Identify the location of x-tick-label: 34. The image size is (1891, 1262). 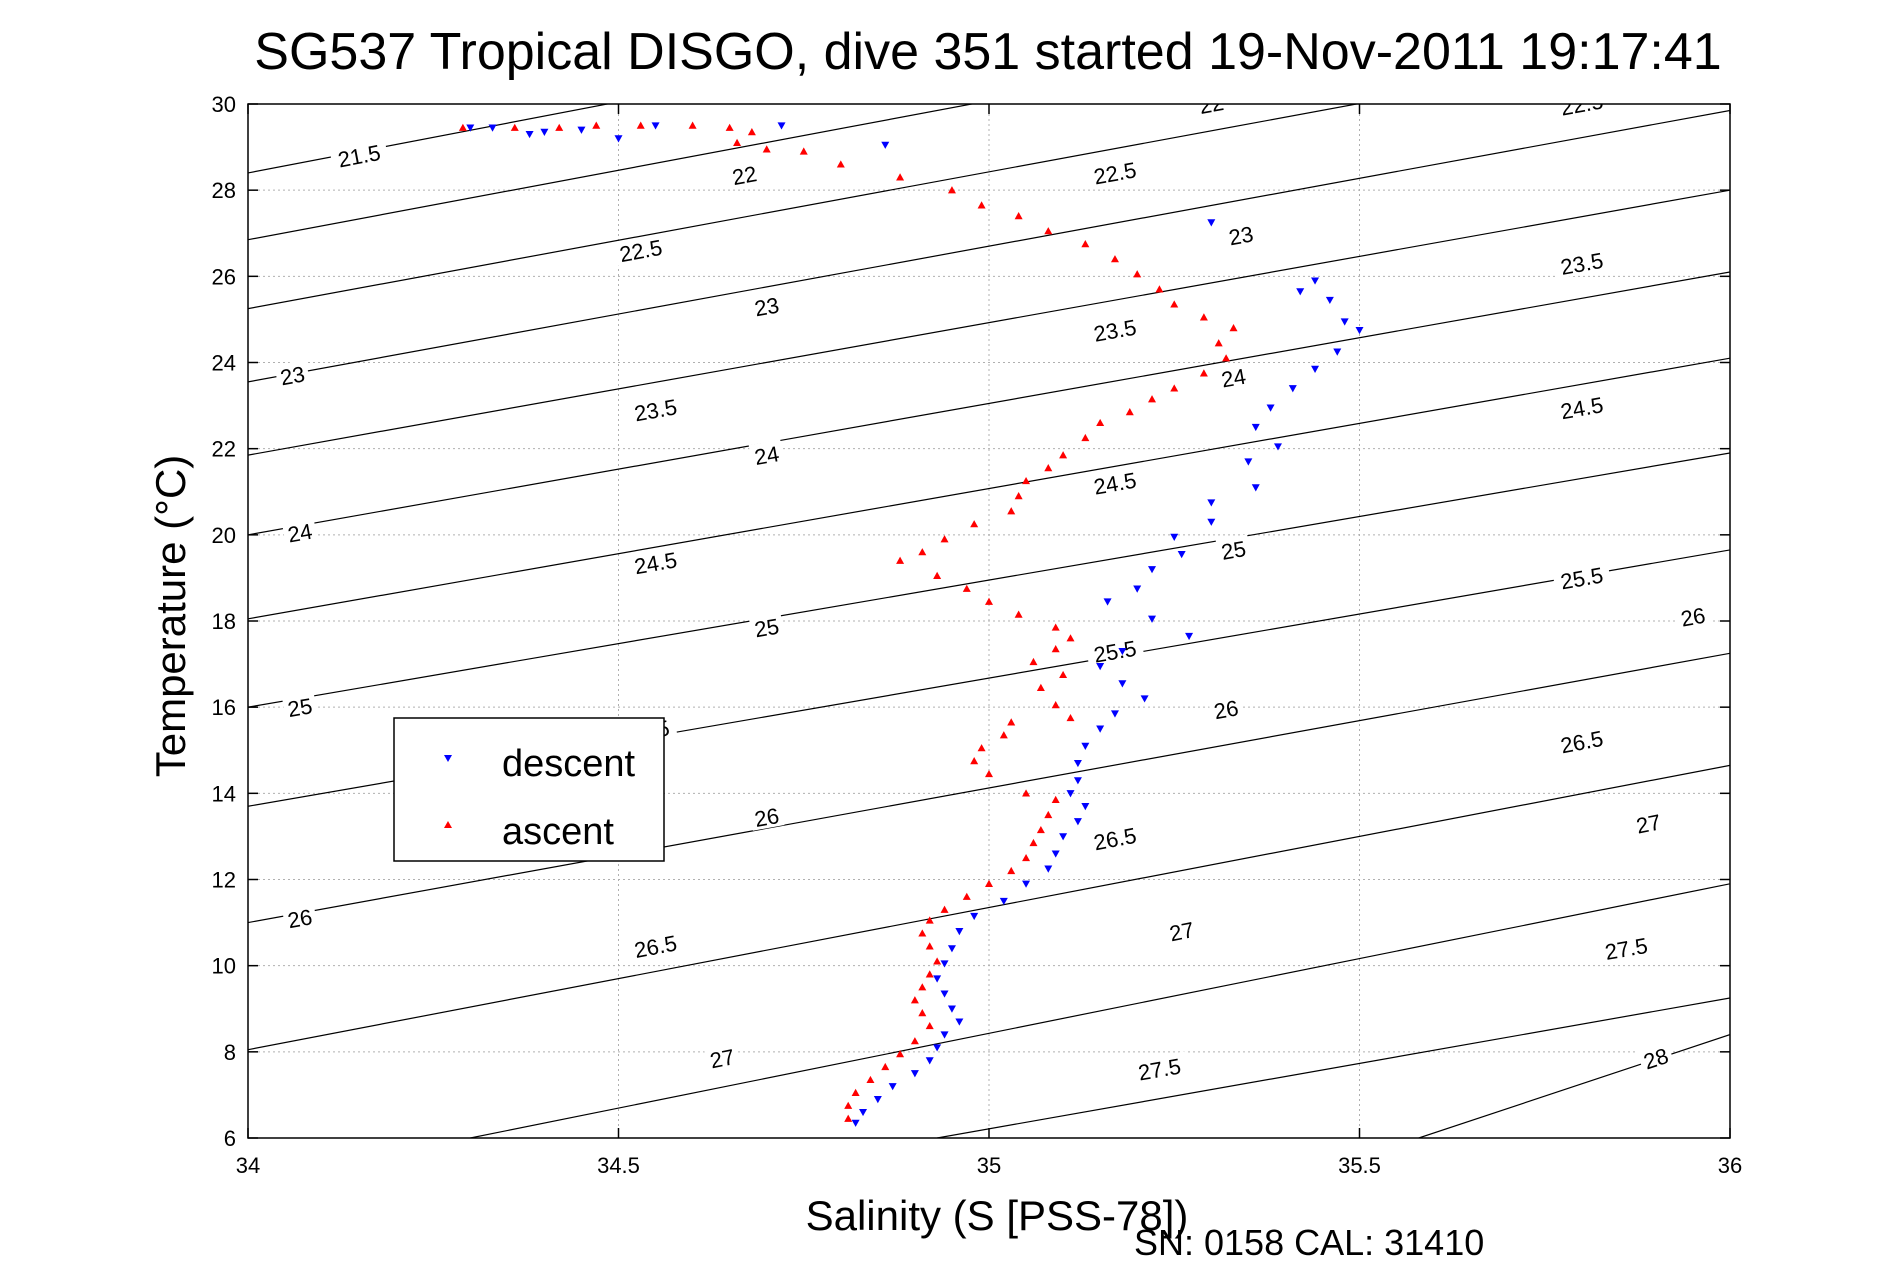
(248, 1165).